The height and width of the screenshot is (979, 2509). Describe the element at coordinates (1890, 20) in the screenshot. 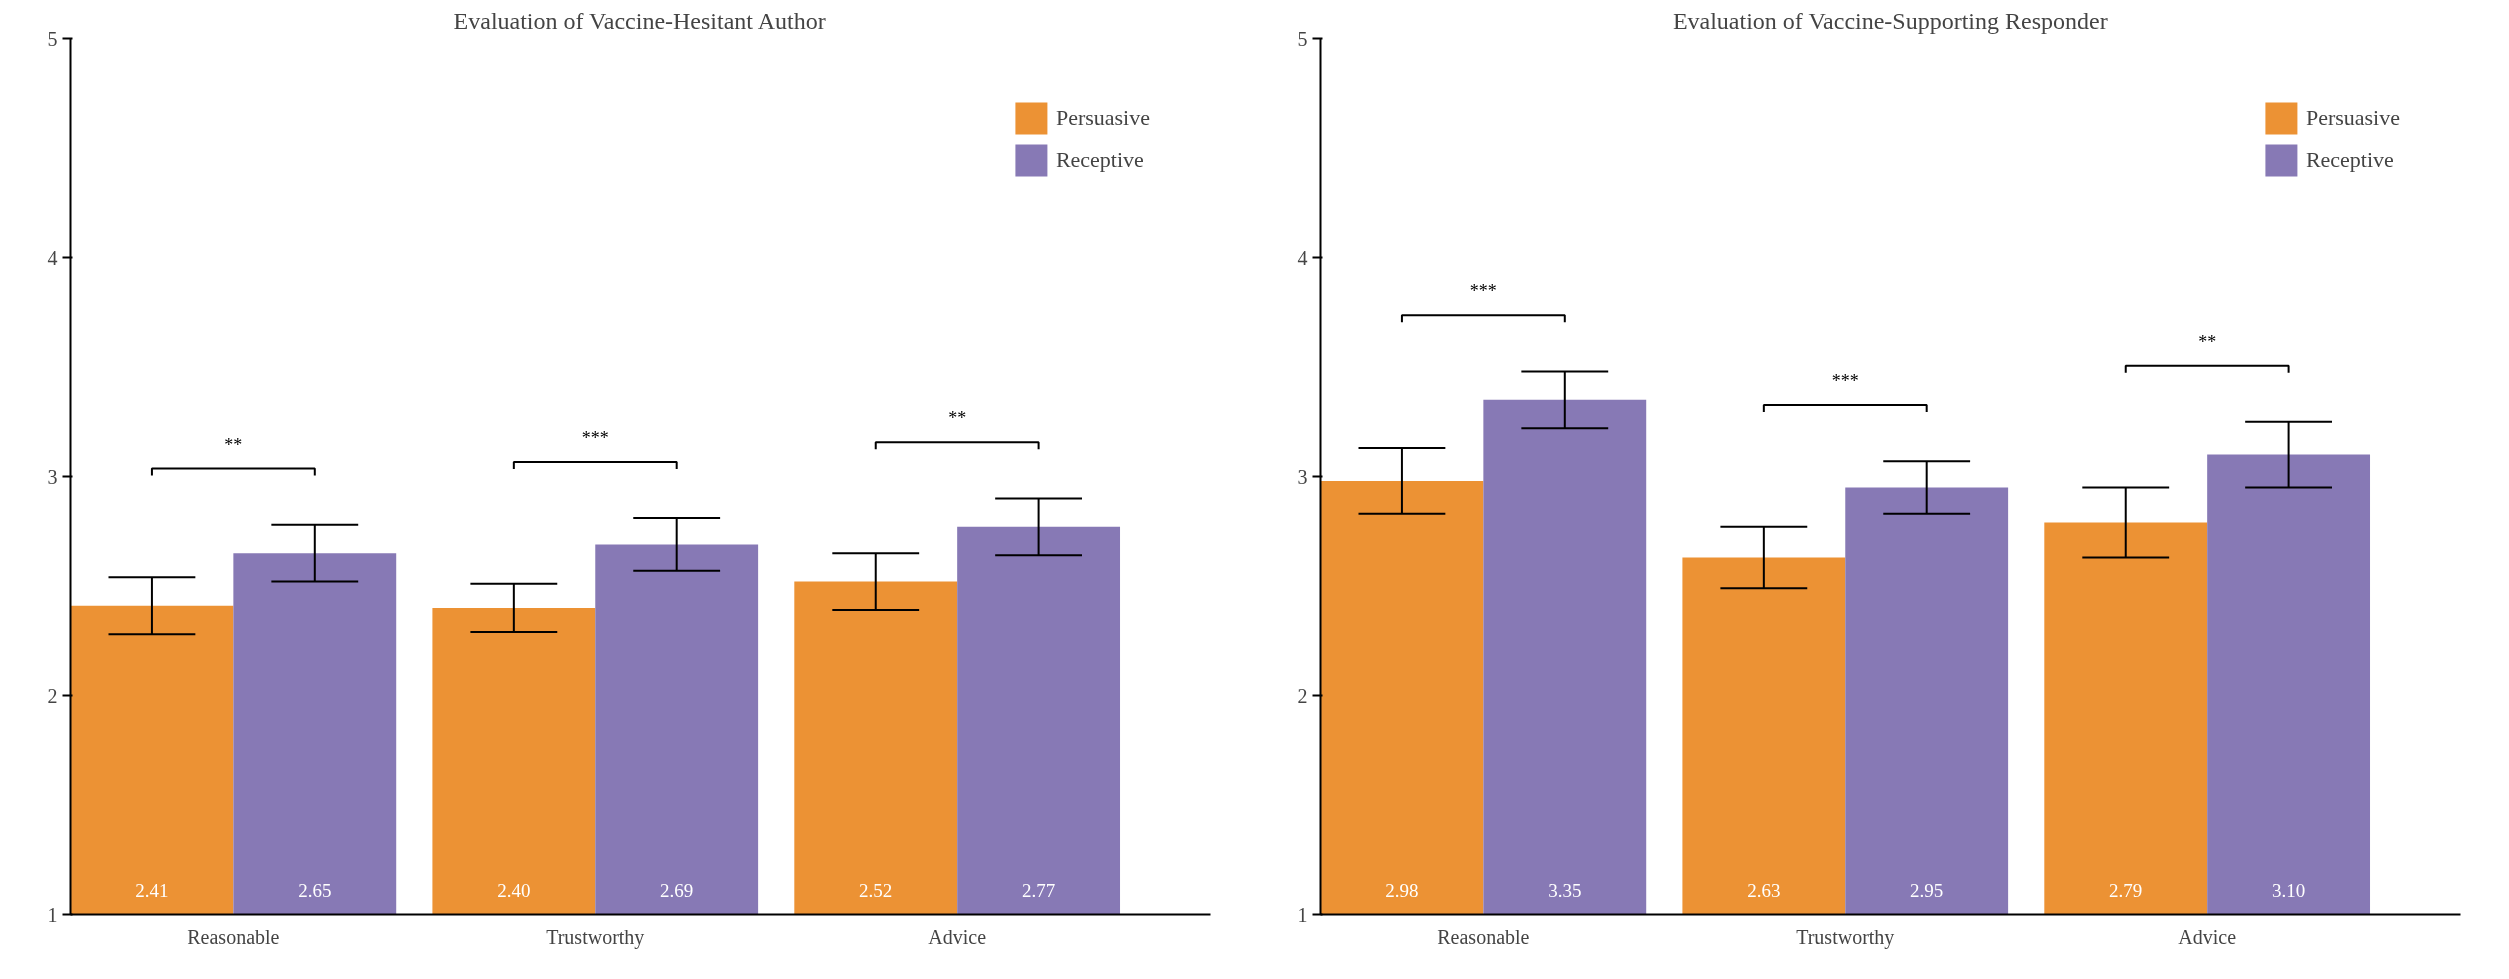

I see `chart-title: Evaluation of Vaccine-Supporting Responder` at that location.